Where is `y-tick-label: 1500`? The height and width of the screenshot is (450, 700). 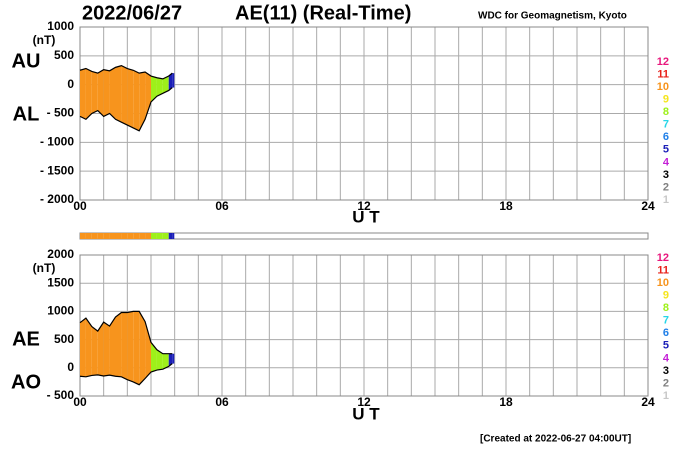 y-tick-label: 1500 is located at coordinates (60, 282).